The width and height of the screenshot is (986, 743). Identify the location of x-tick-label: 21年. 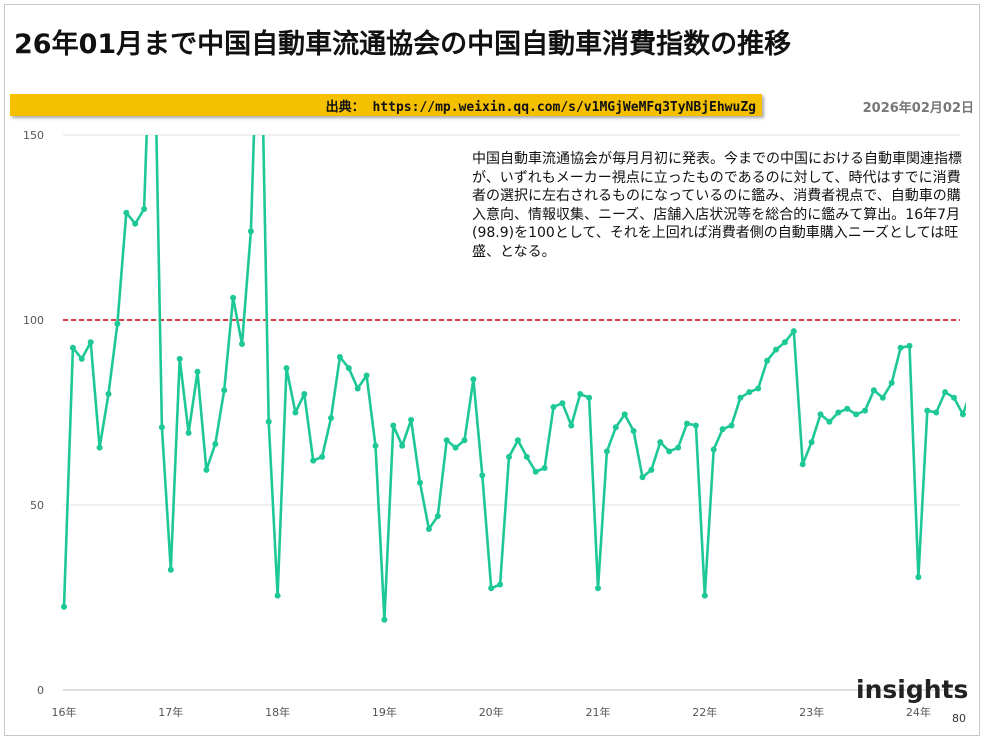
(598, 712).